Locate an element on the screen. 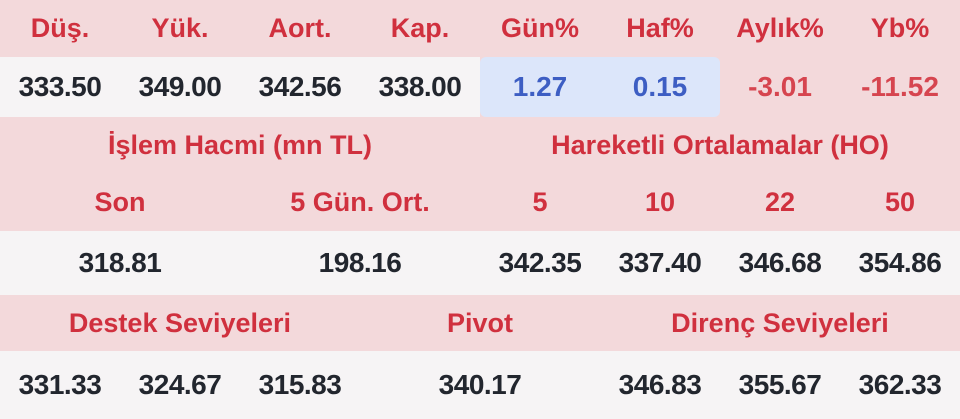 Image resolution: width=960 pixels, height=419 pixels. section-title-resistance: Direnç Seviyeleri is located at coordinates (780, 323).